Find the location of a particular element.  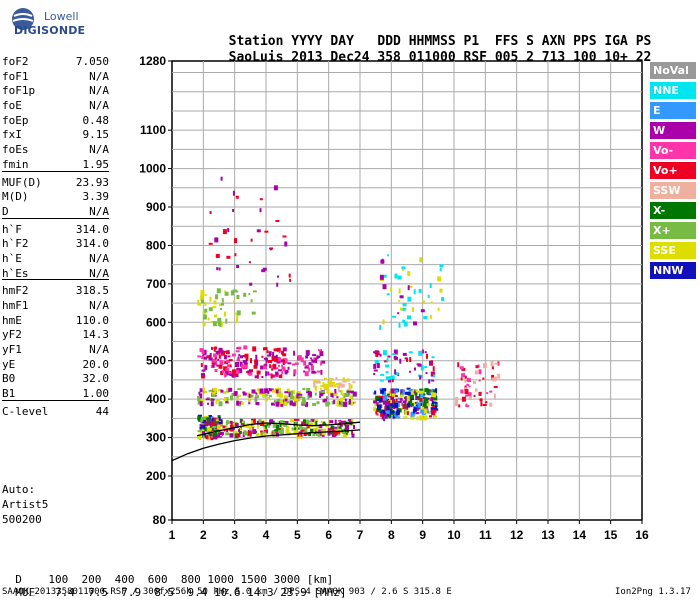

param-row: fmin 1.95 is located at coordinates (55, 165).